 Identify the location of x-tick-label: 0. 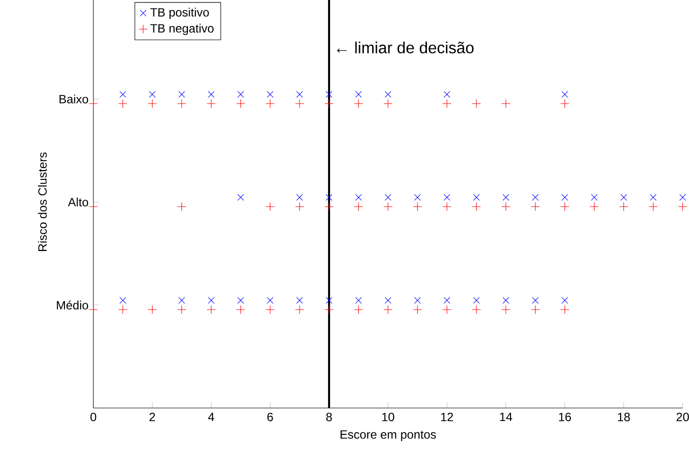
(93, 417).